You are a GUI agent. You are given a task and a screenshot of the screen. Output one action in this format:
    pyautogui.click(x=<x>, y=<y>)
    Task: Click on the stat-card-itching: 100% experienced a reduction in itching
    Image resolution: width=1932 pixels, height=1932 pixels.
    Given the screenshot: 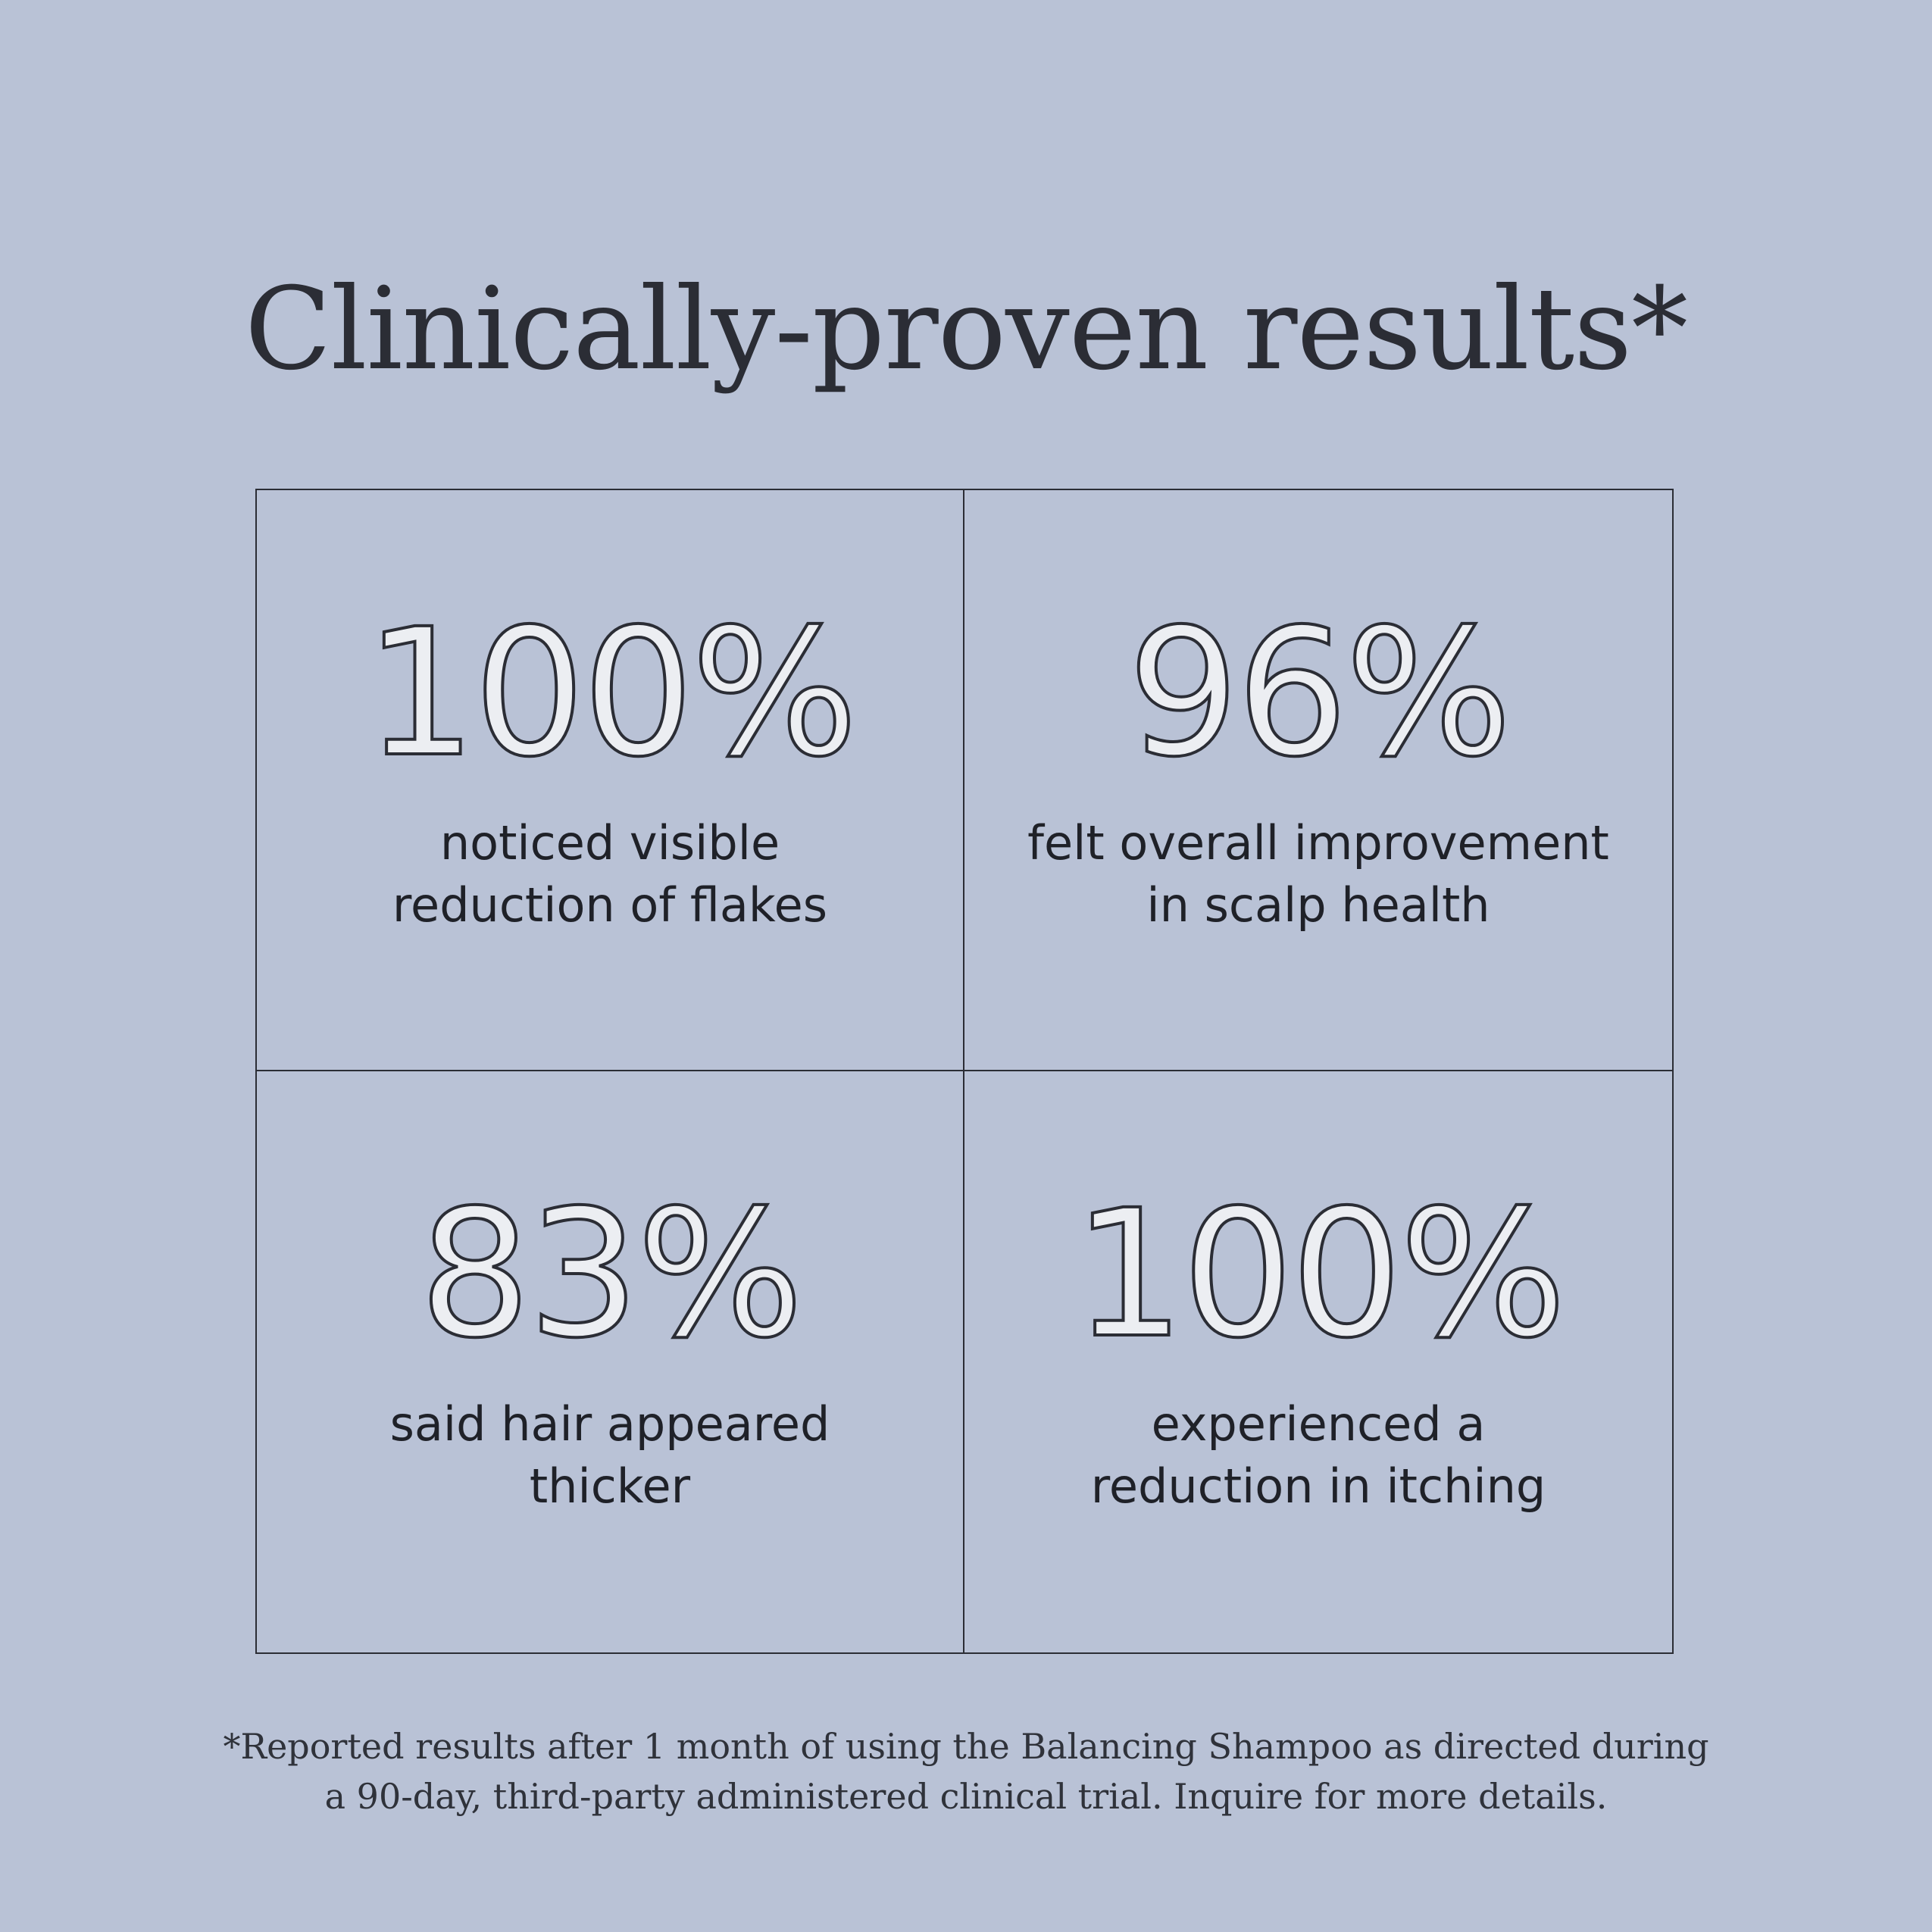 What is the action you would take?
    pyautogui.click(x=1318, y=1362)
    